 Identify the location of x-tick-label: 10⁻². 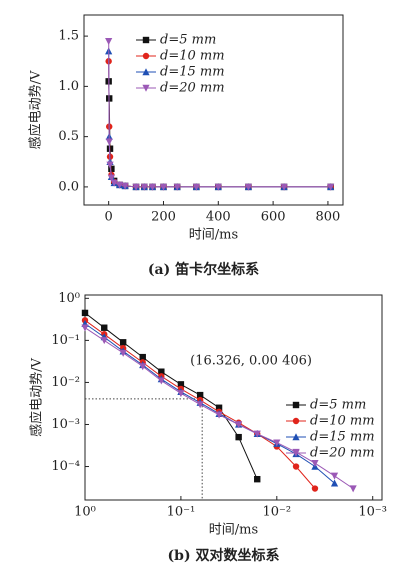
(276, 512).